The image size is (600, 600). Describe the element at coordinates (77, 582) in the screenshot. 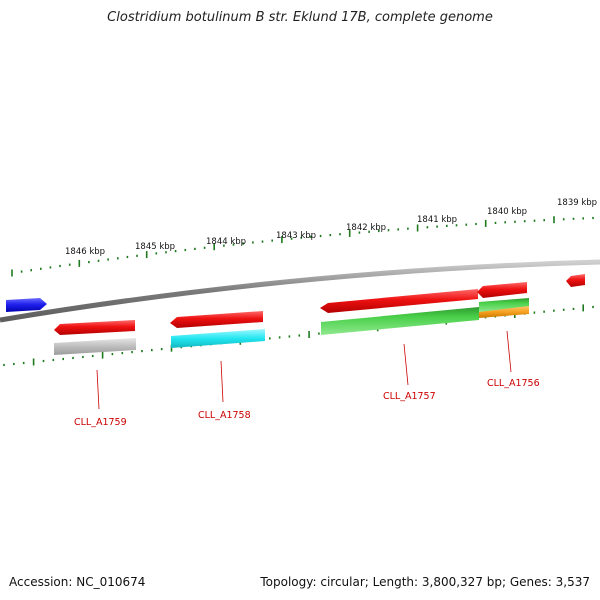

I see `accession-label: Accession: NC_010674` at that location.